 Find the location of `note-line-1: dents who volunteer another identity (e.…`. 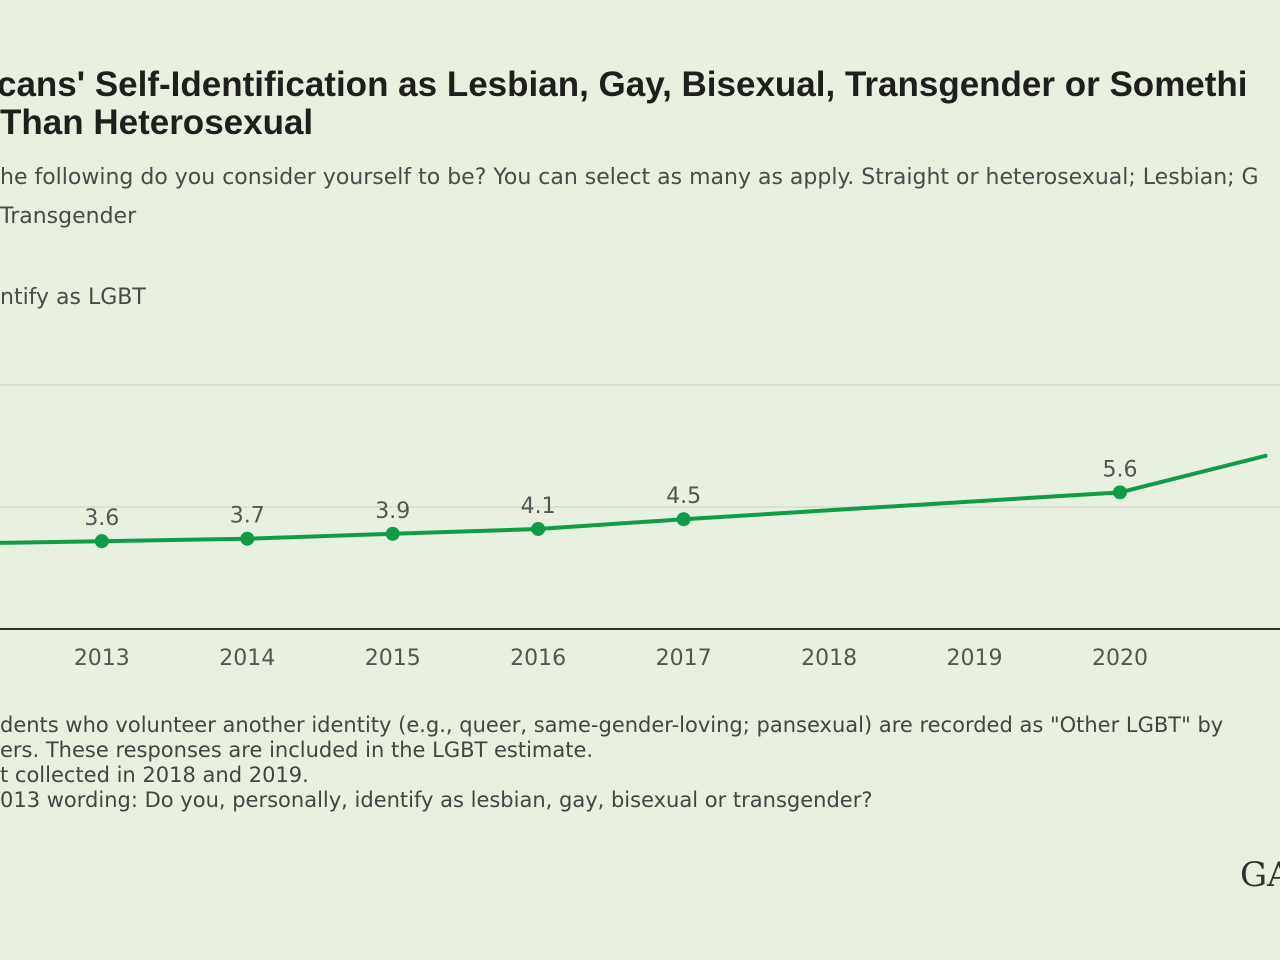

note-line-1: dents who volunteer another identity (e.… is located at coordinates (612, 725).